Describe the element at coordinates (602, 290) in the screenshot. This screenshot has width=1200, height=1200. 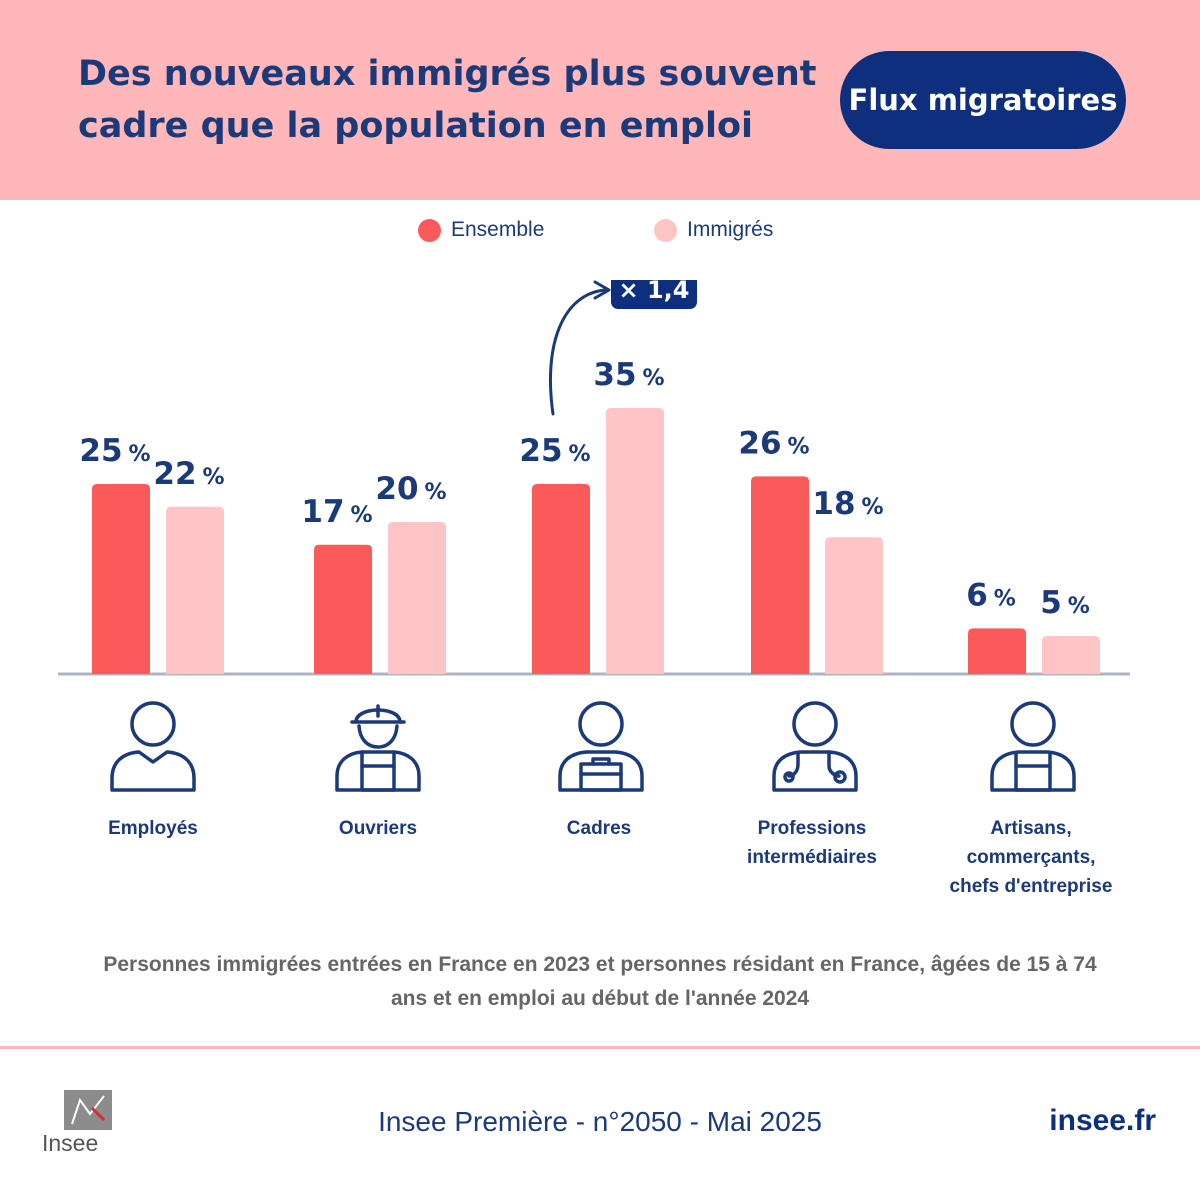
I see `annotation-arrowhead` at that location.